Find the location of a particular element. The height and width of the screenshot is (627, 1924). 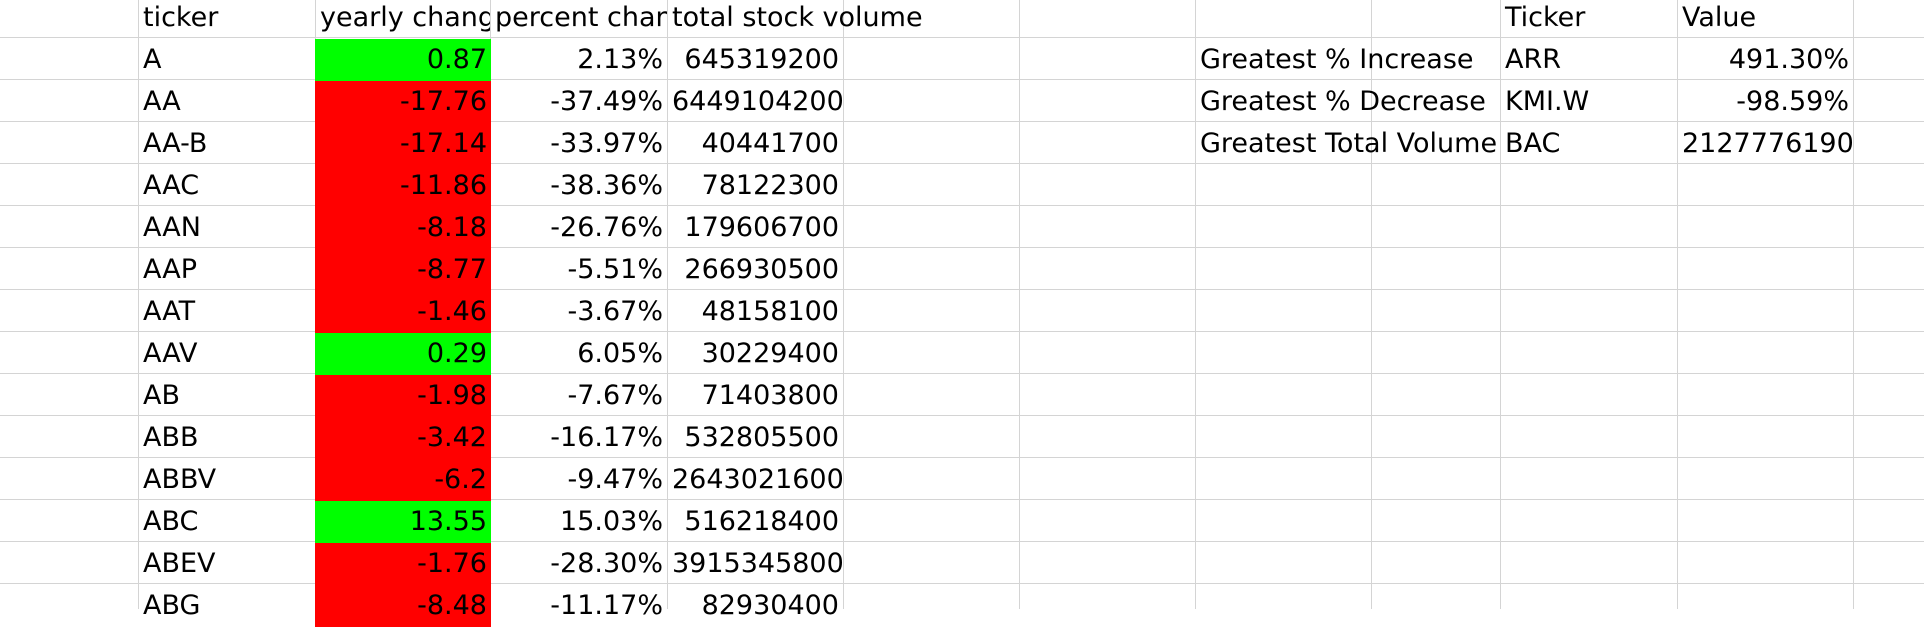

summary-label: Greatest % Increase is located at coordinates (1337, 59).